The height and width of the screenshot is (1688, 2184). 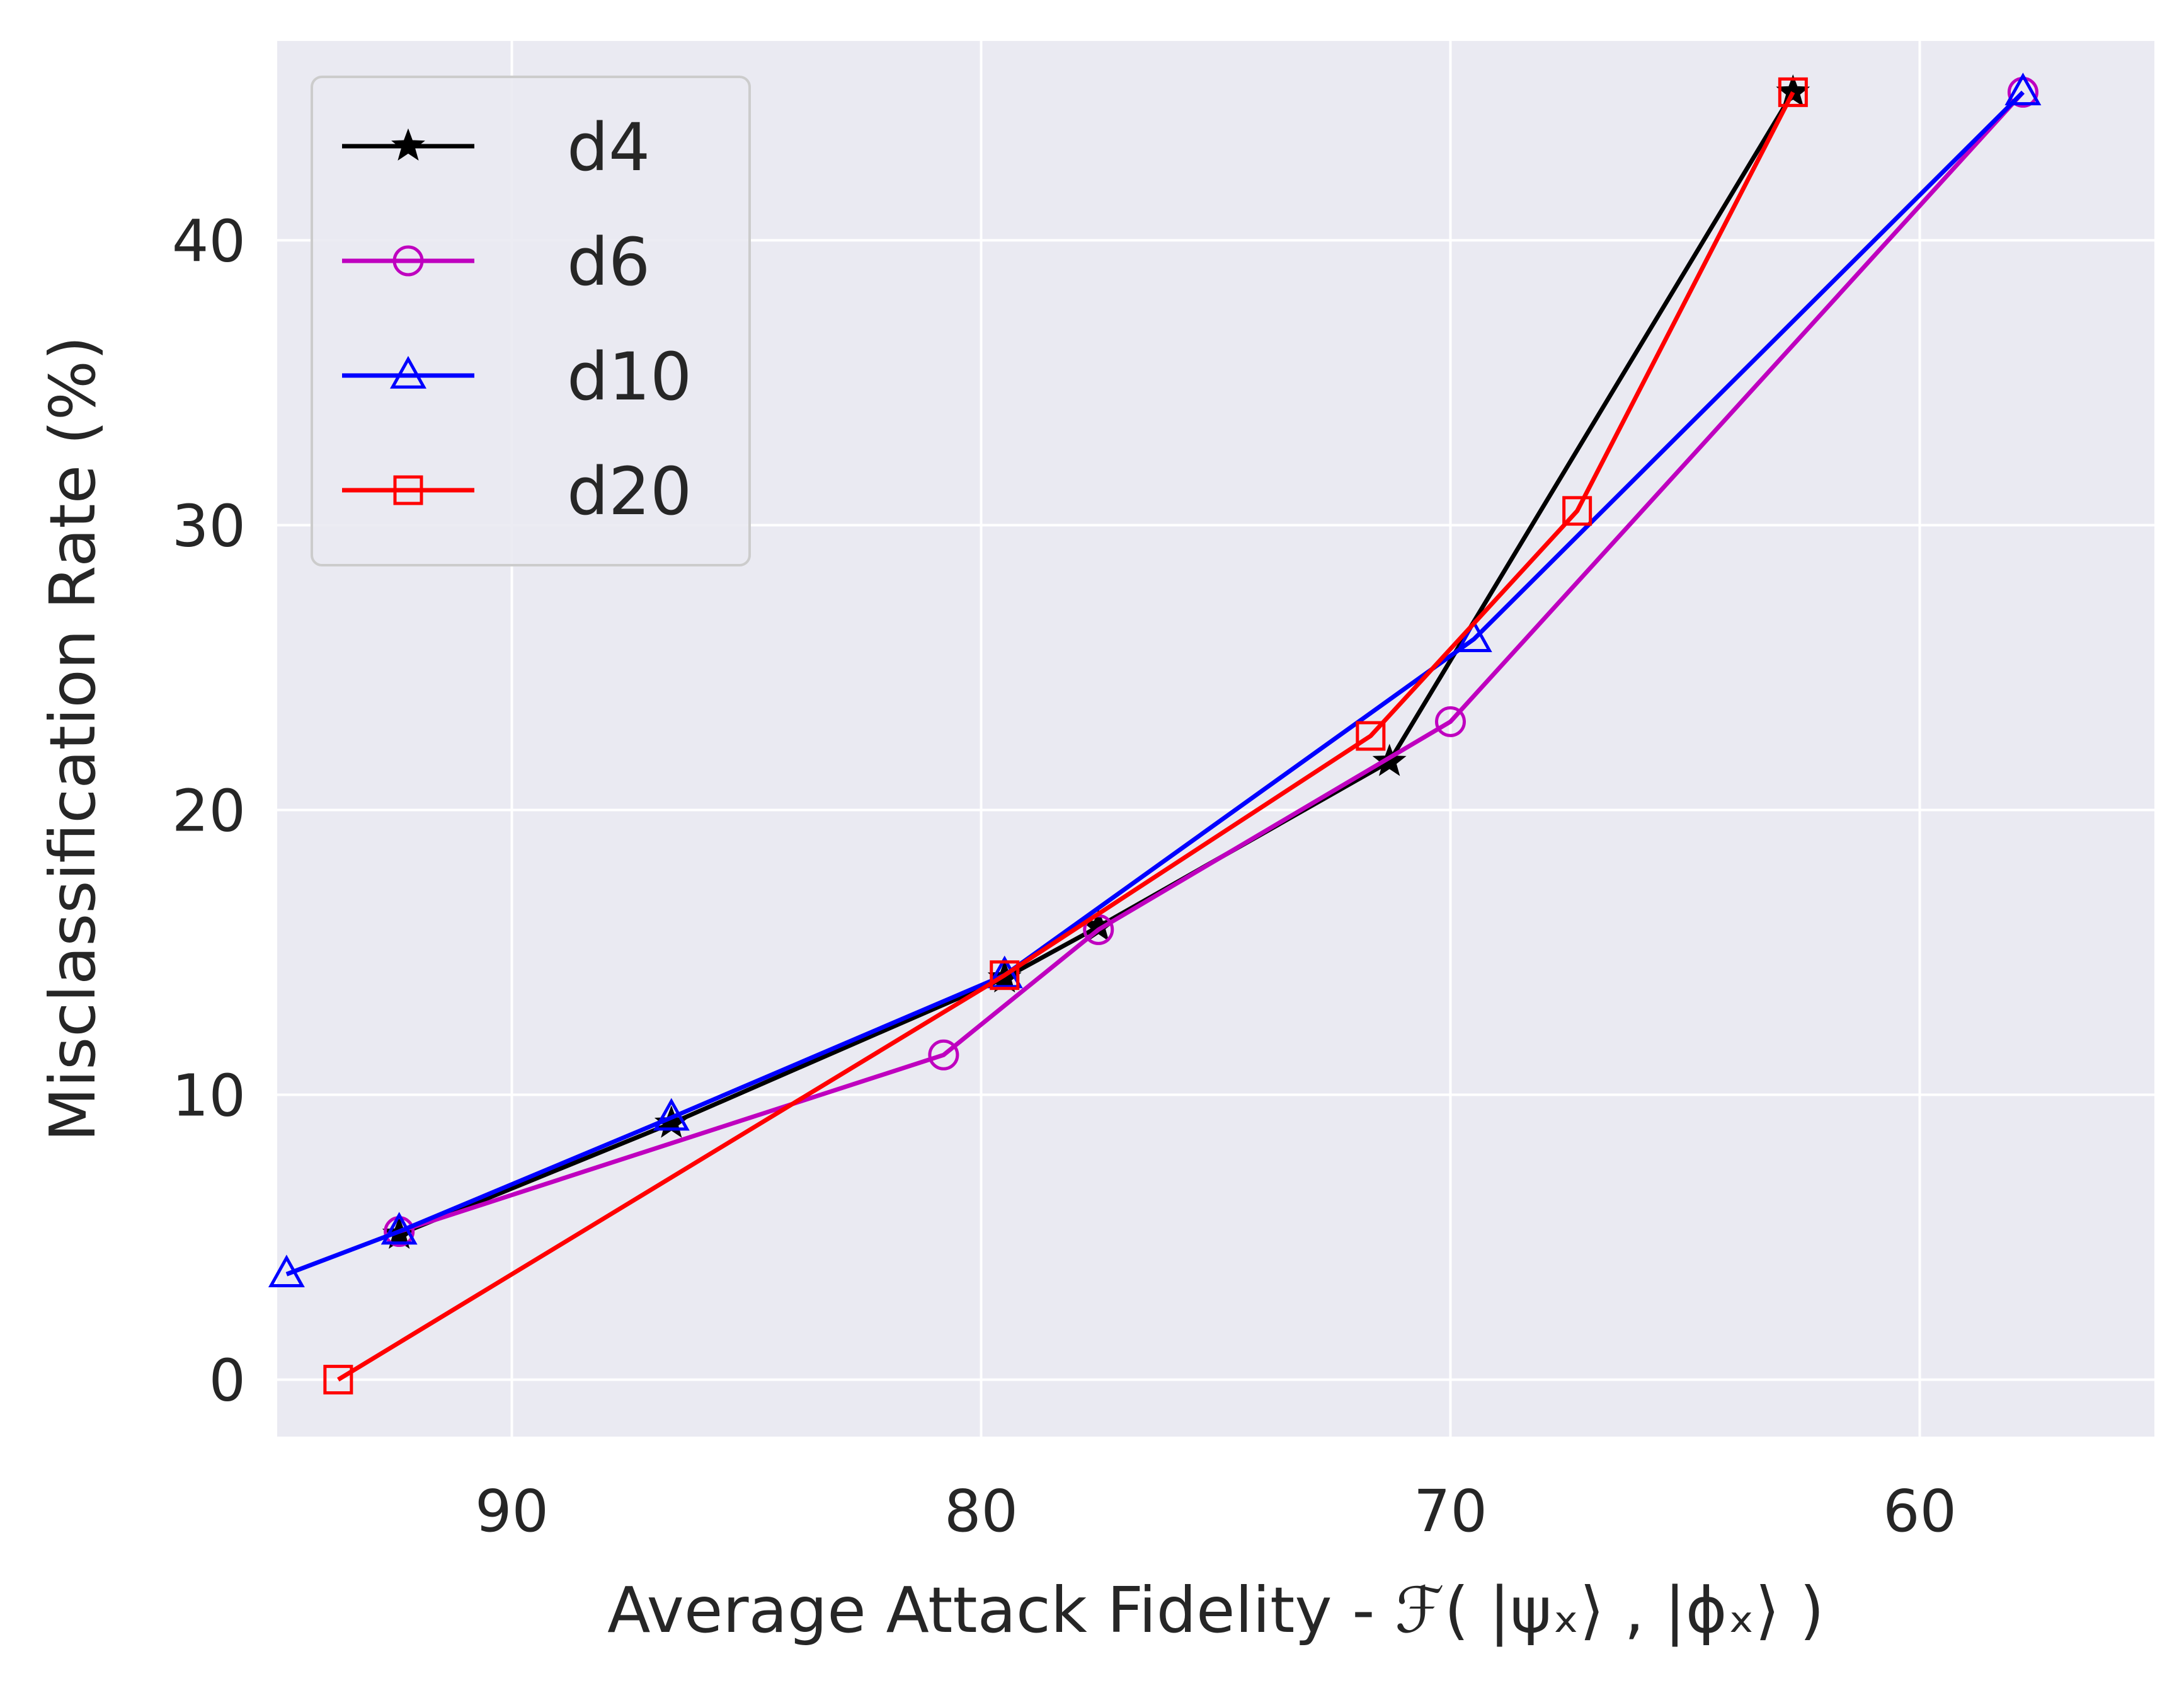 I want to click on x-tick-label: 60, so click(x=1920, y=1511).